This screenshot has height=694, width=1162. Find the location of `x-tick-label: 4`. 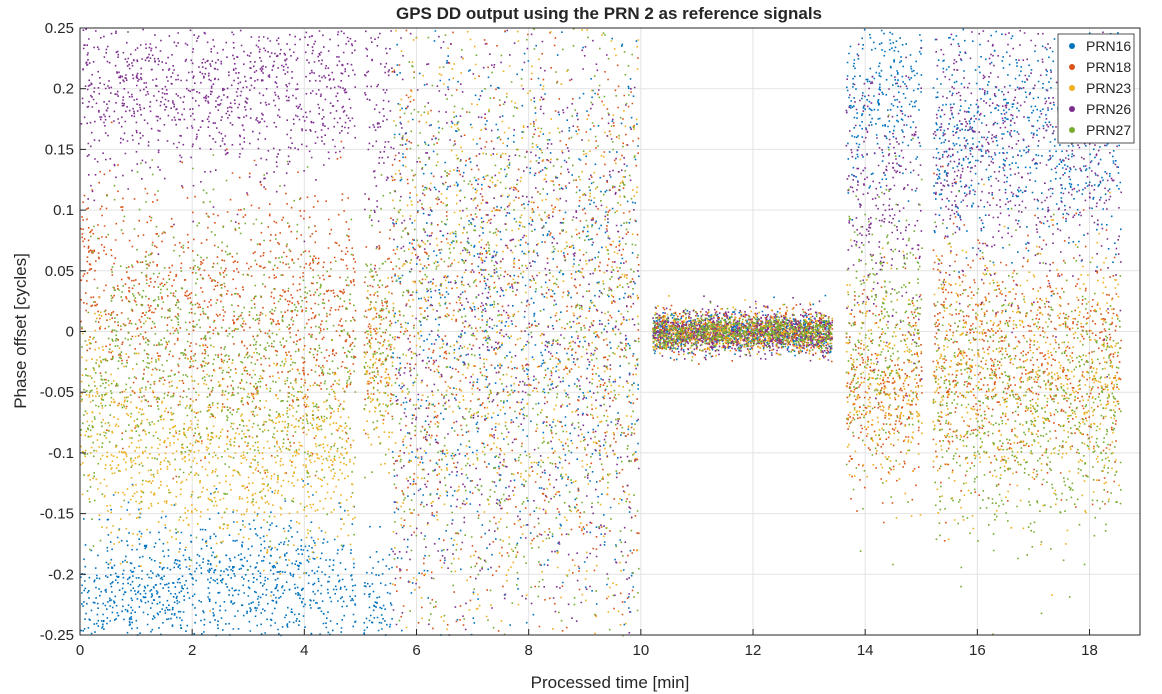

x-tick-label: 4 is located at coordinates (304, 650).